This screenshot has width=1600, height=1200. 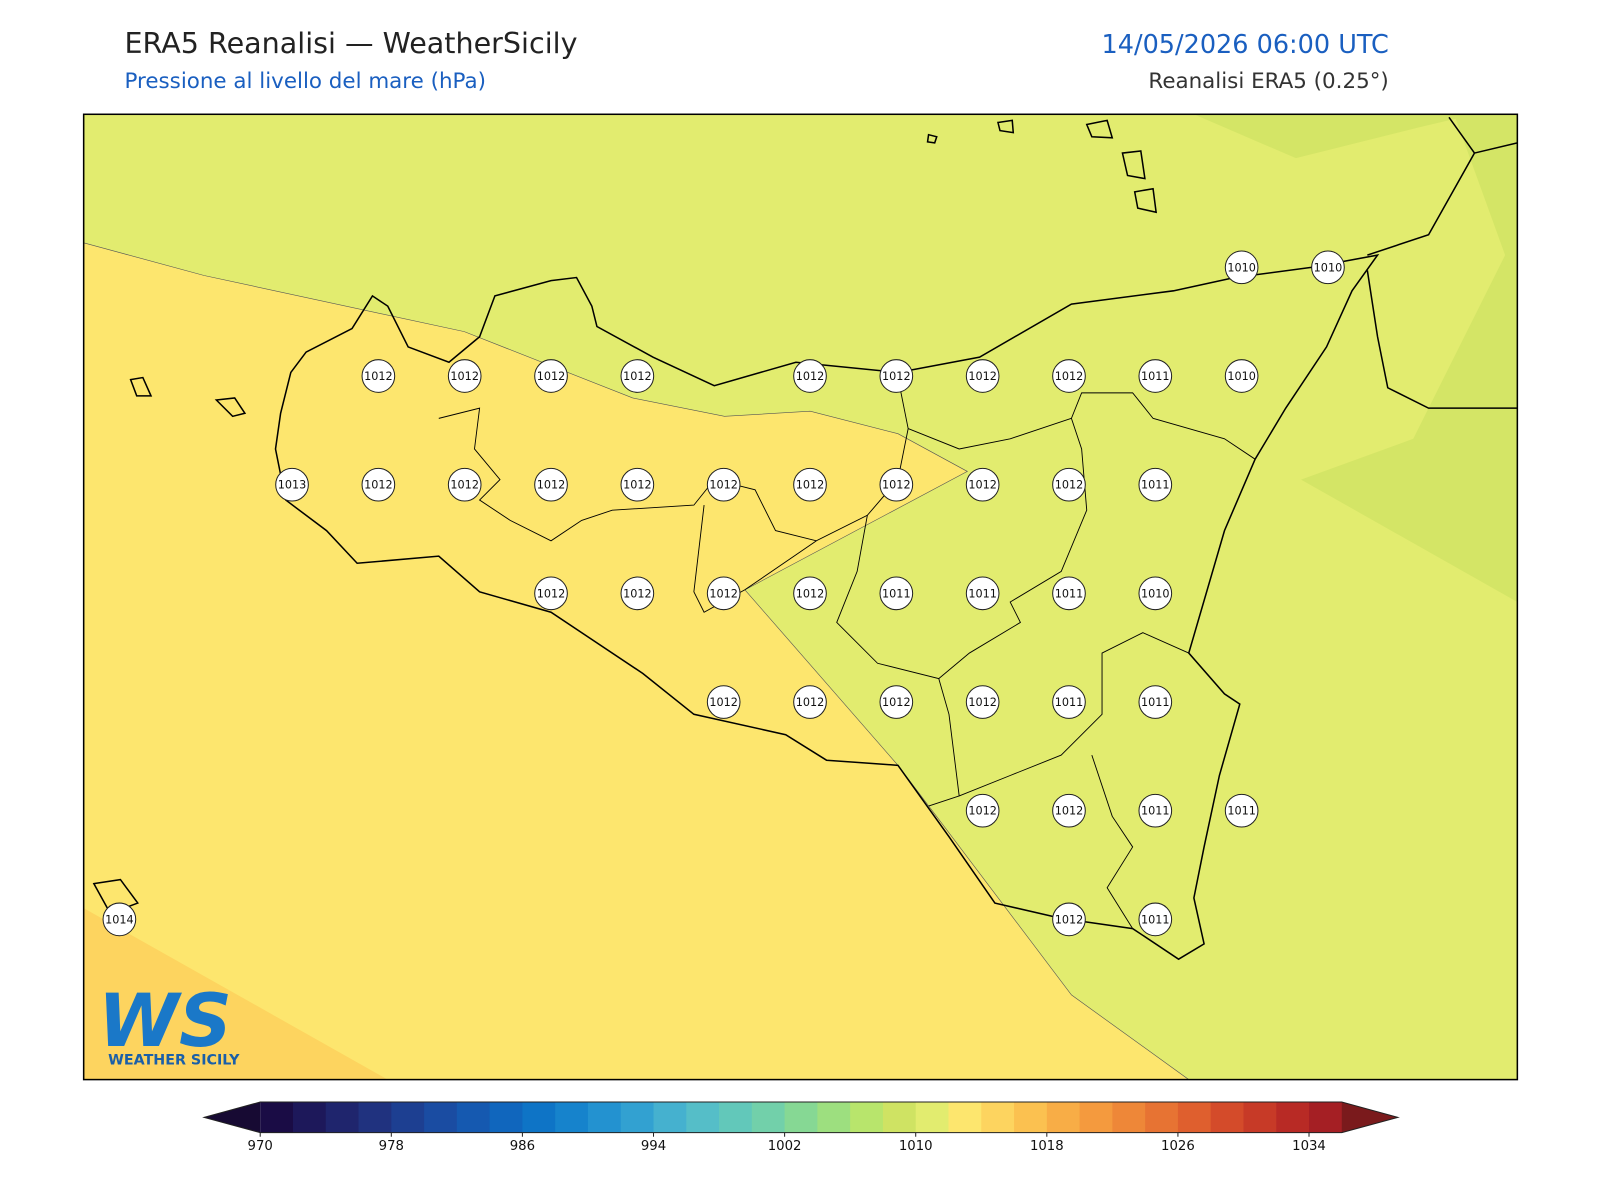 What do you see at coordinates (1047, 1146) in the screenshot?
I see `colorbar-tick-label: 1018` at bounding box center [1047, 1146].